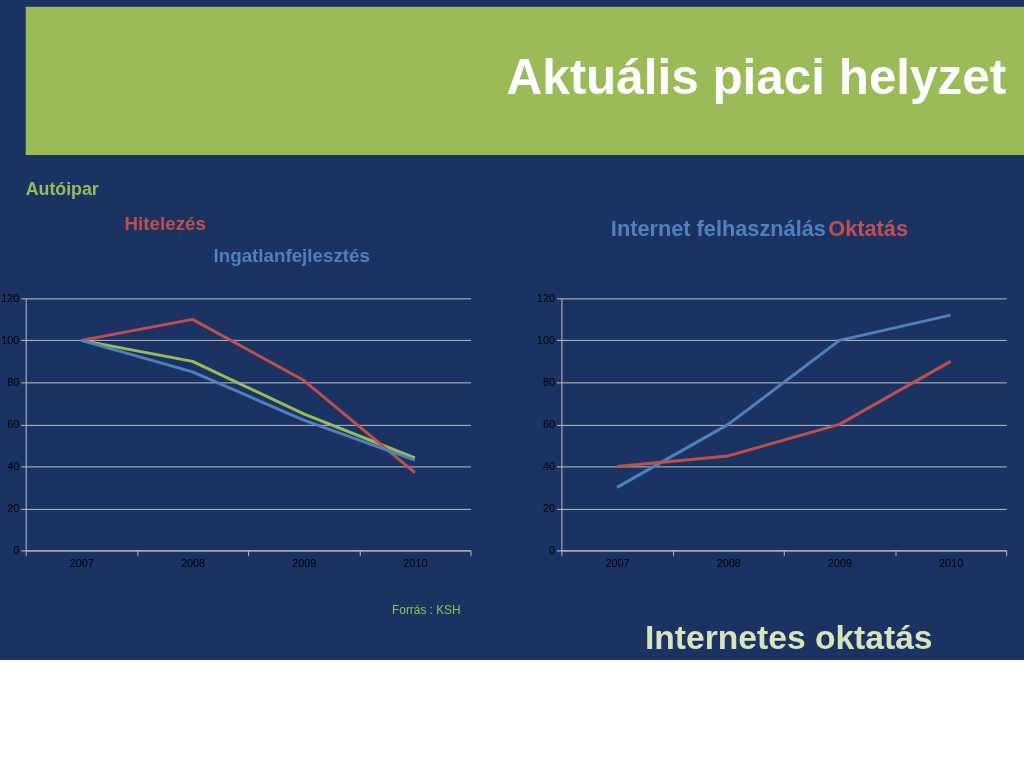  What do you see at coordinates (291, 255) in the screenshot?
I see `text: Ingatlanfejlesztés` at bounding box center [291, 255].